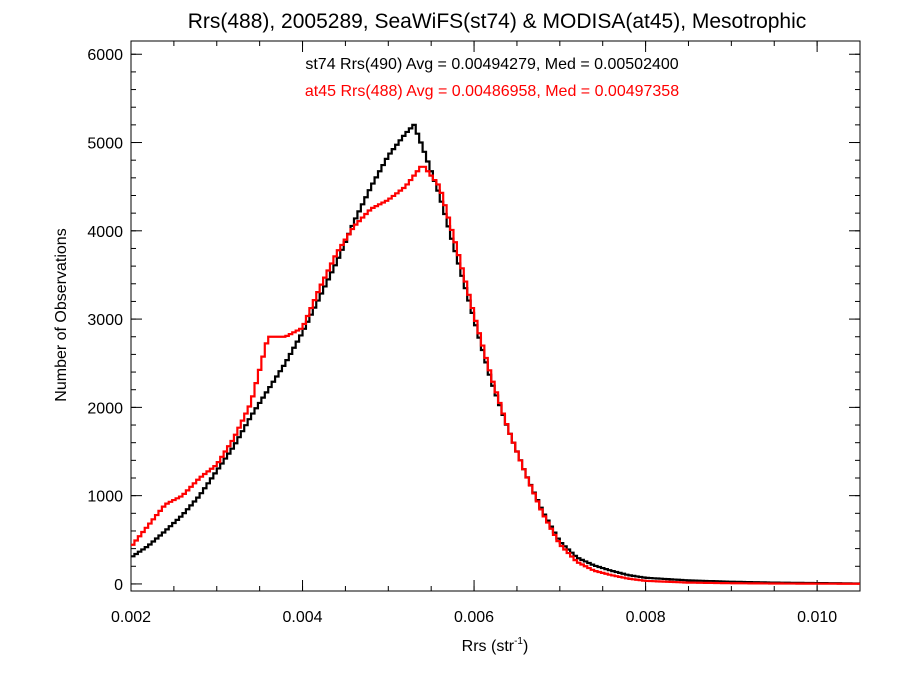 The width and height of the screenshot is (900, 675). I want to click on x-axis-label: Rrs (str-1), so click(495, 645).